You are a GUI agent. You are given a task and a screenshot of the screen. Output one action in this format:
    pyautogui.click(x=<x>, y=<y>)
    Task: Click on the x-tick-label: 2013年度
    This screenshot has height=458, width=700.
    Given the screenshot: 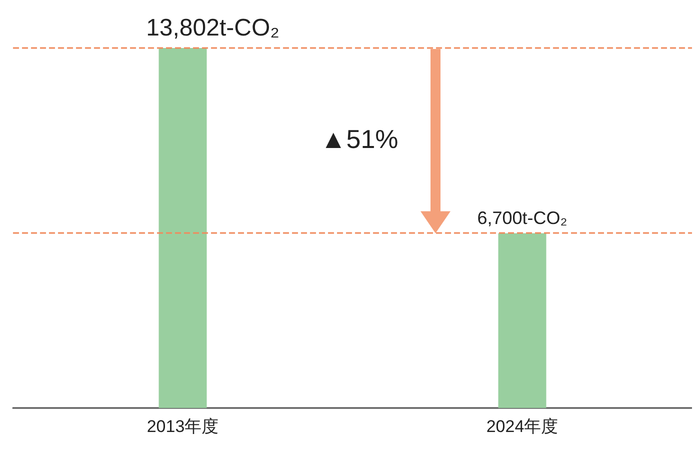 What is the action you would take?
    pyautogui.click(x=182, y=426)
    